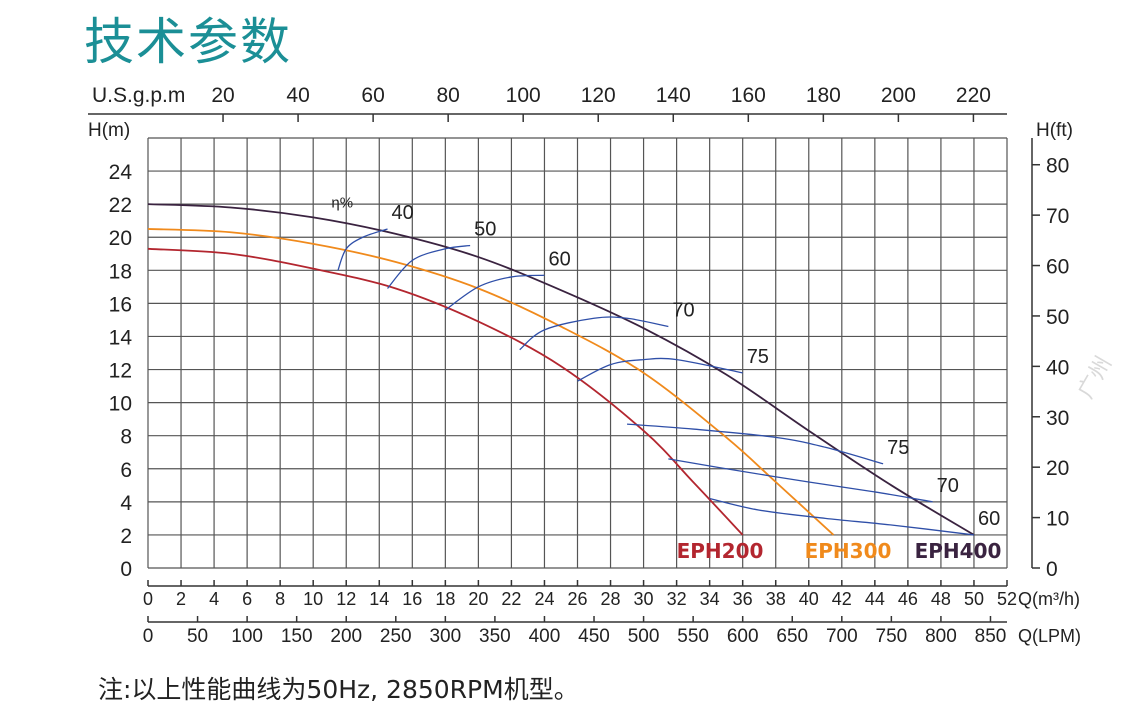  I want to click on y-tick-label: 18, so click(120, 271).